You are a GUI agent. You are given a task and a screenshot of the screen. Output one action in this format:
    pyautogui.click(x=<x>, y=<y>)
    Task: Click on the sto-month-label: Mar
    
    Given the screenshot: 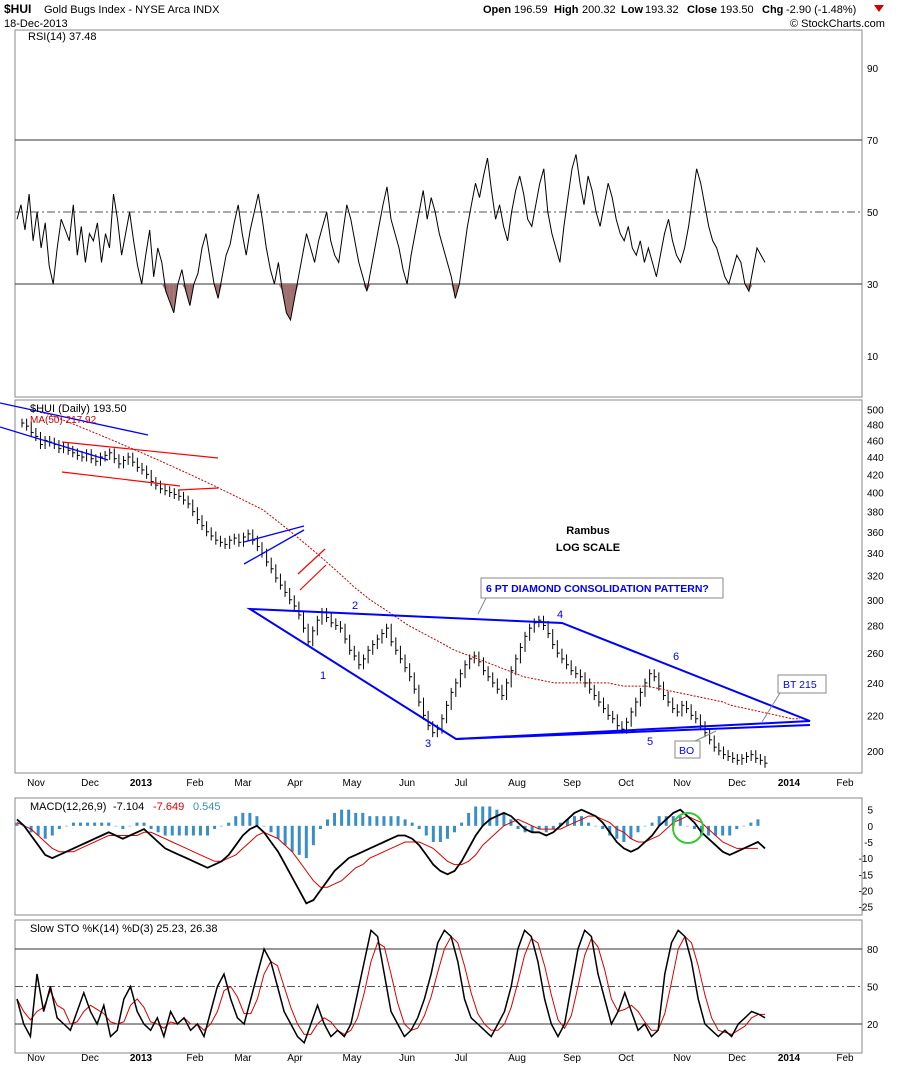 What is the action you would take?
    pyautogui.click(x=243, y=1058)
    